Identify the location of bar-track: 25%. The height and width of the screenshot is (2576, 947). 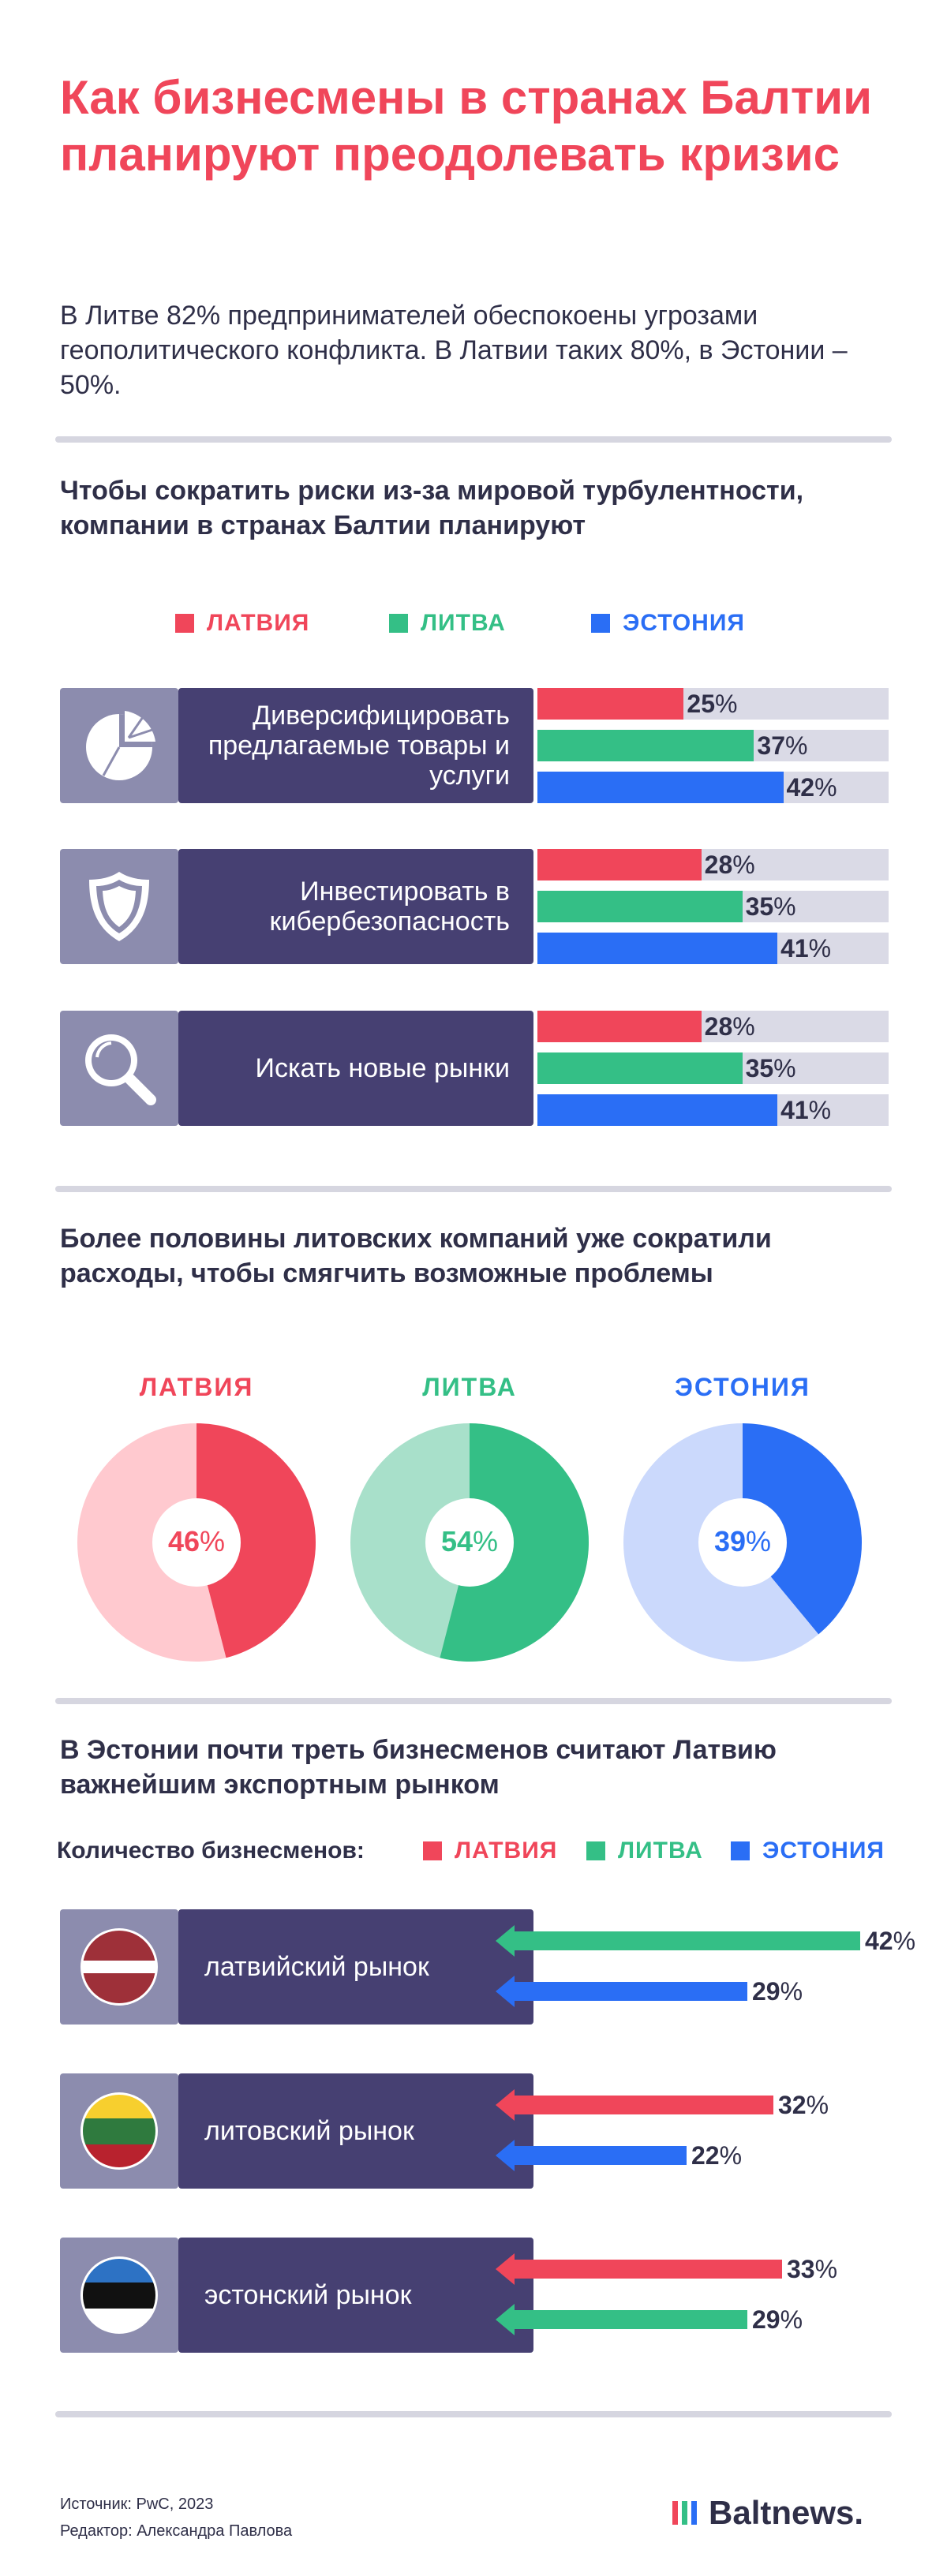
(713, 704).